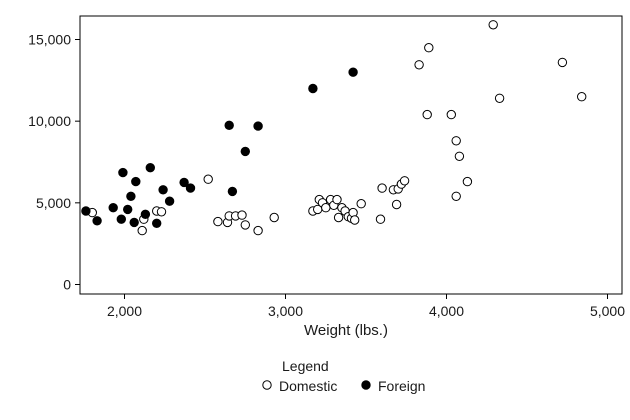 The image size is (630, 420). I want to click on x-tick-label: 5,000, so click(607, 311).